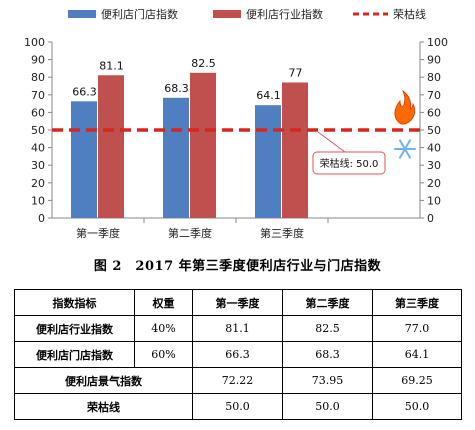  Describe the element at coordinates (405, 149) in the screenshot. I see `snowflake-icon` at that location.